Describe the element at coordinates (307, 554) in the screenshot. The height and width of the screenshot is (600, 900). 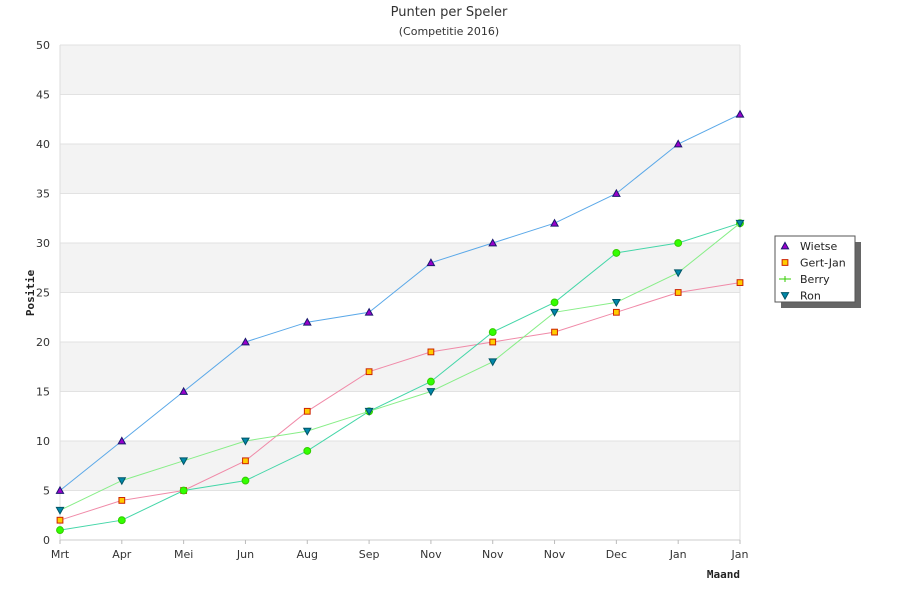
I see `x-tick-label: Aug` at that location.